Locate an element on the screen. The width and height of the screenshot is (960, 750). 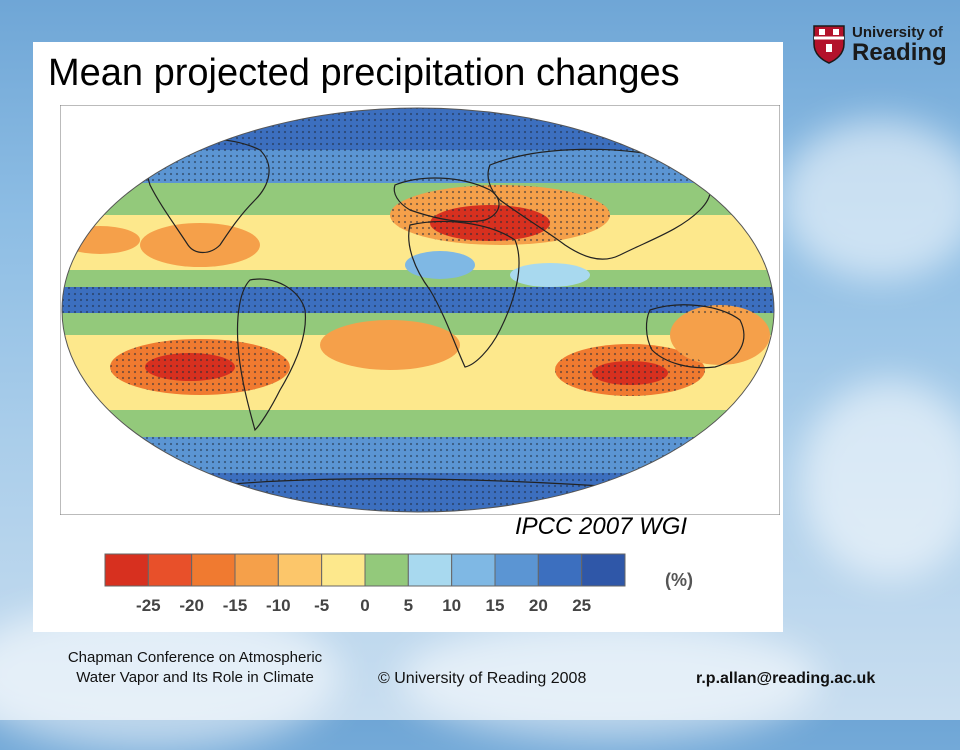
colorbar-tick-label: 20 is located at coordinates (538, 605).